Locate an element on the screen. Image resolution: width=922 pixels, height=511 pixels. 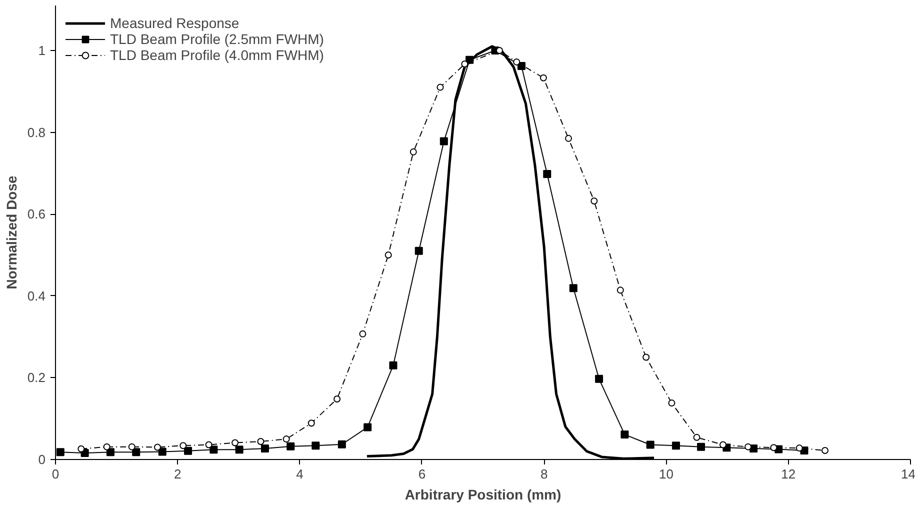
y-tick-label: 0.6 is located at coordinates (36, 214).